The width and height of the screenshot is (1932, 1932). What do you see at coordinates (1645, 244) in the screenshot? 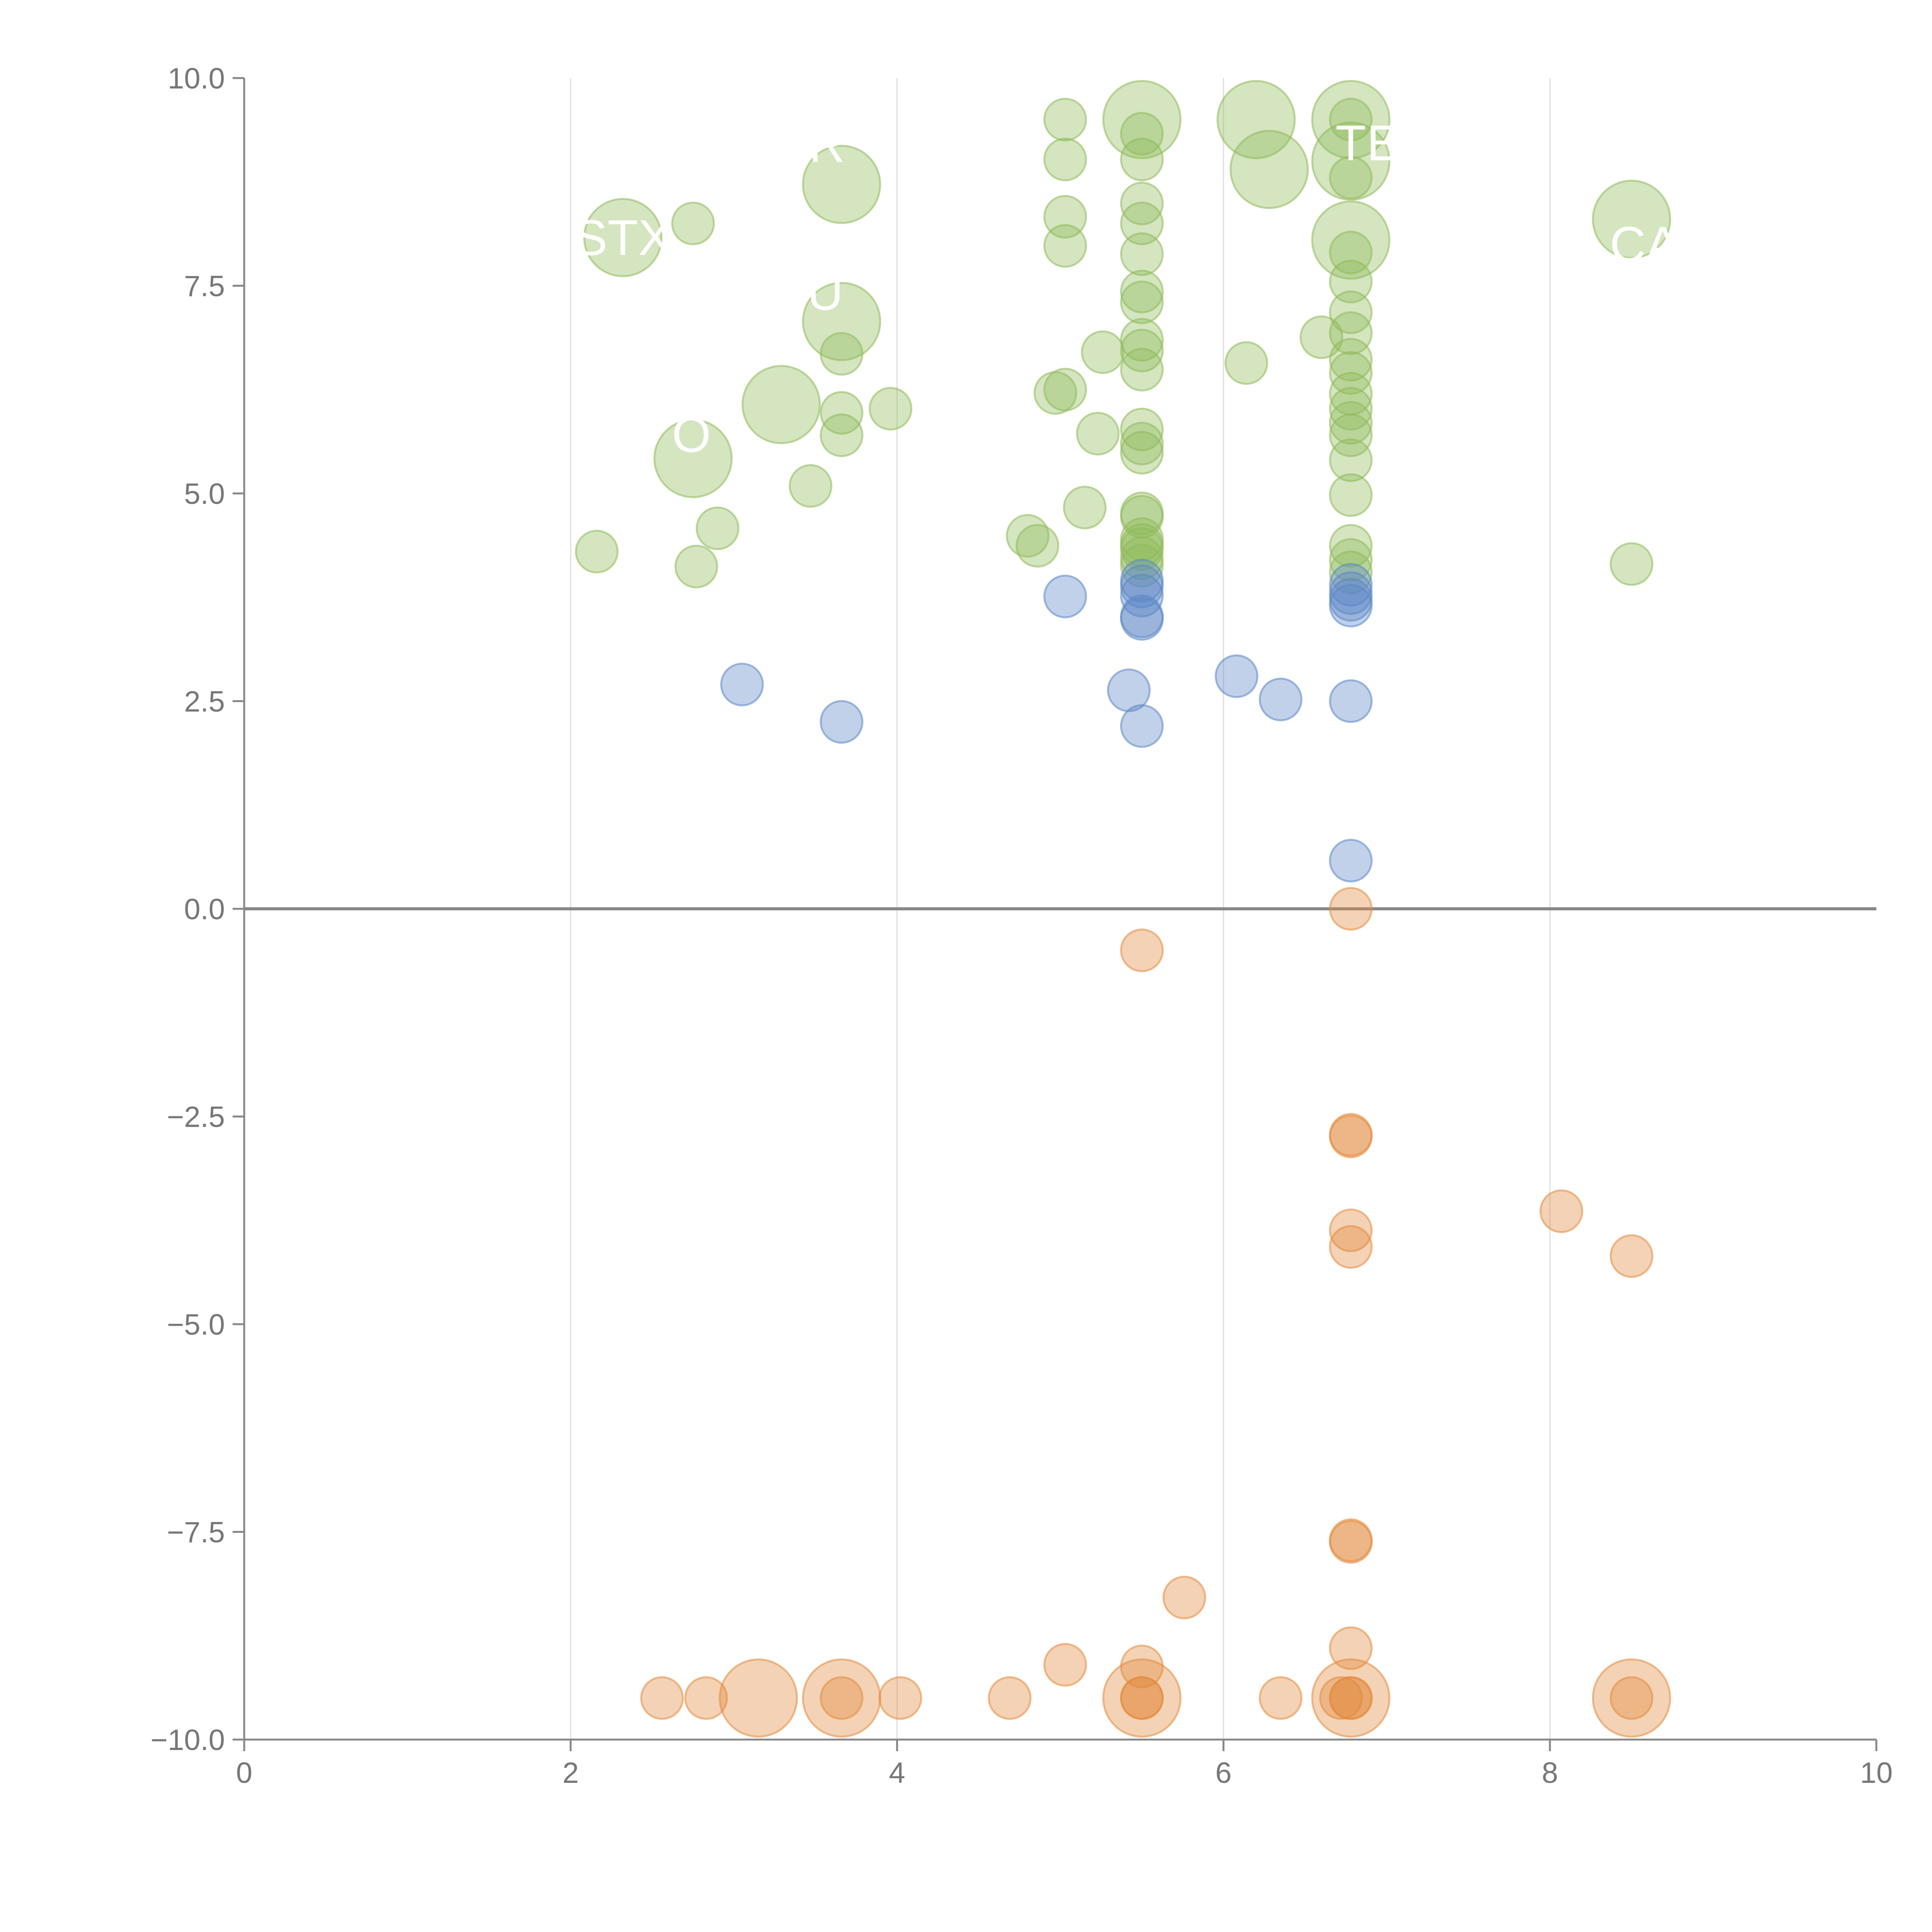
I see `data-label: CA` at bounding box center [1645, 244].